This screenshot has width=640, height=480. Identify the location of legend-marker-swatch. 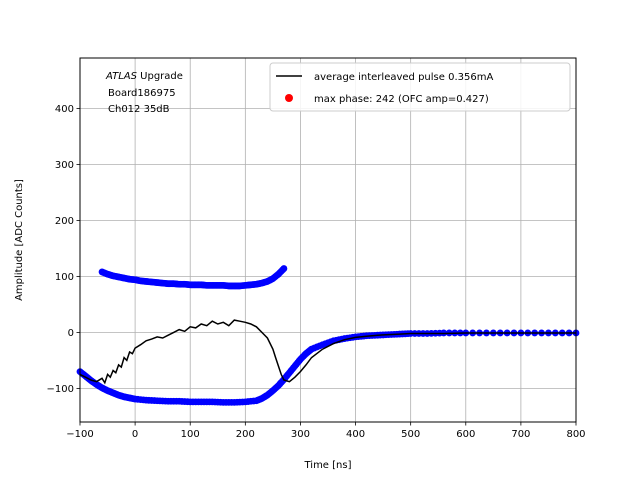
(289, 98).